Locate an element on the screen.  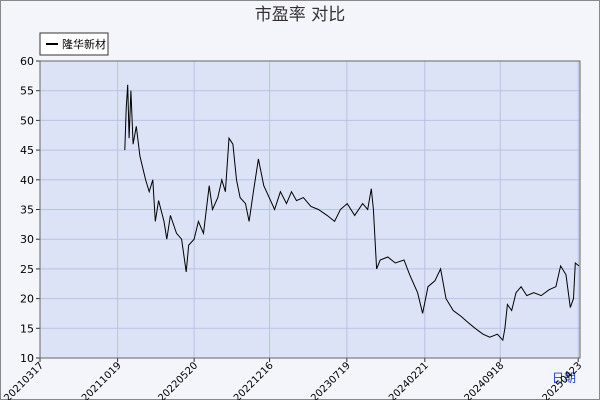
x-axis-label: 日期 is located at coordinates (564, 378).